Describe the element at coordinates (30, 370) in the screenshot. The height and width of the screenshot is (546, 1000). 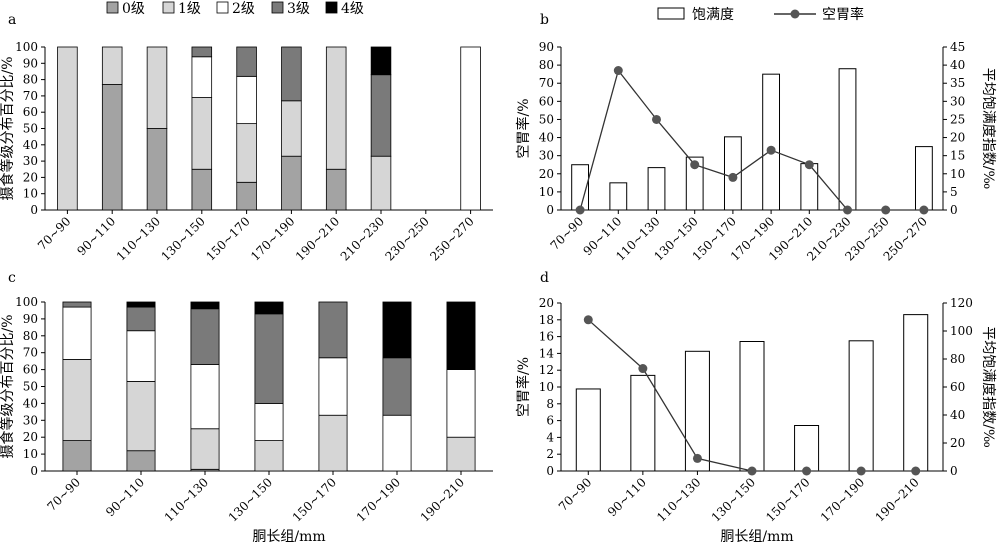
I see `c-y-tick-label: 60` at that location.